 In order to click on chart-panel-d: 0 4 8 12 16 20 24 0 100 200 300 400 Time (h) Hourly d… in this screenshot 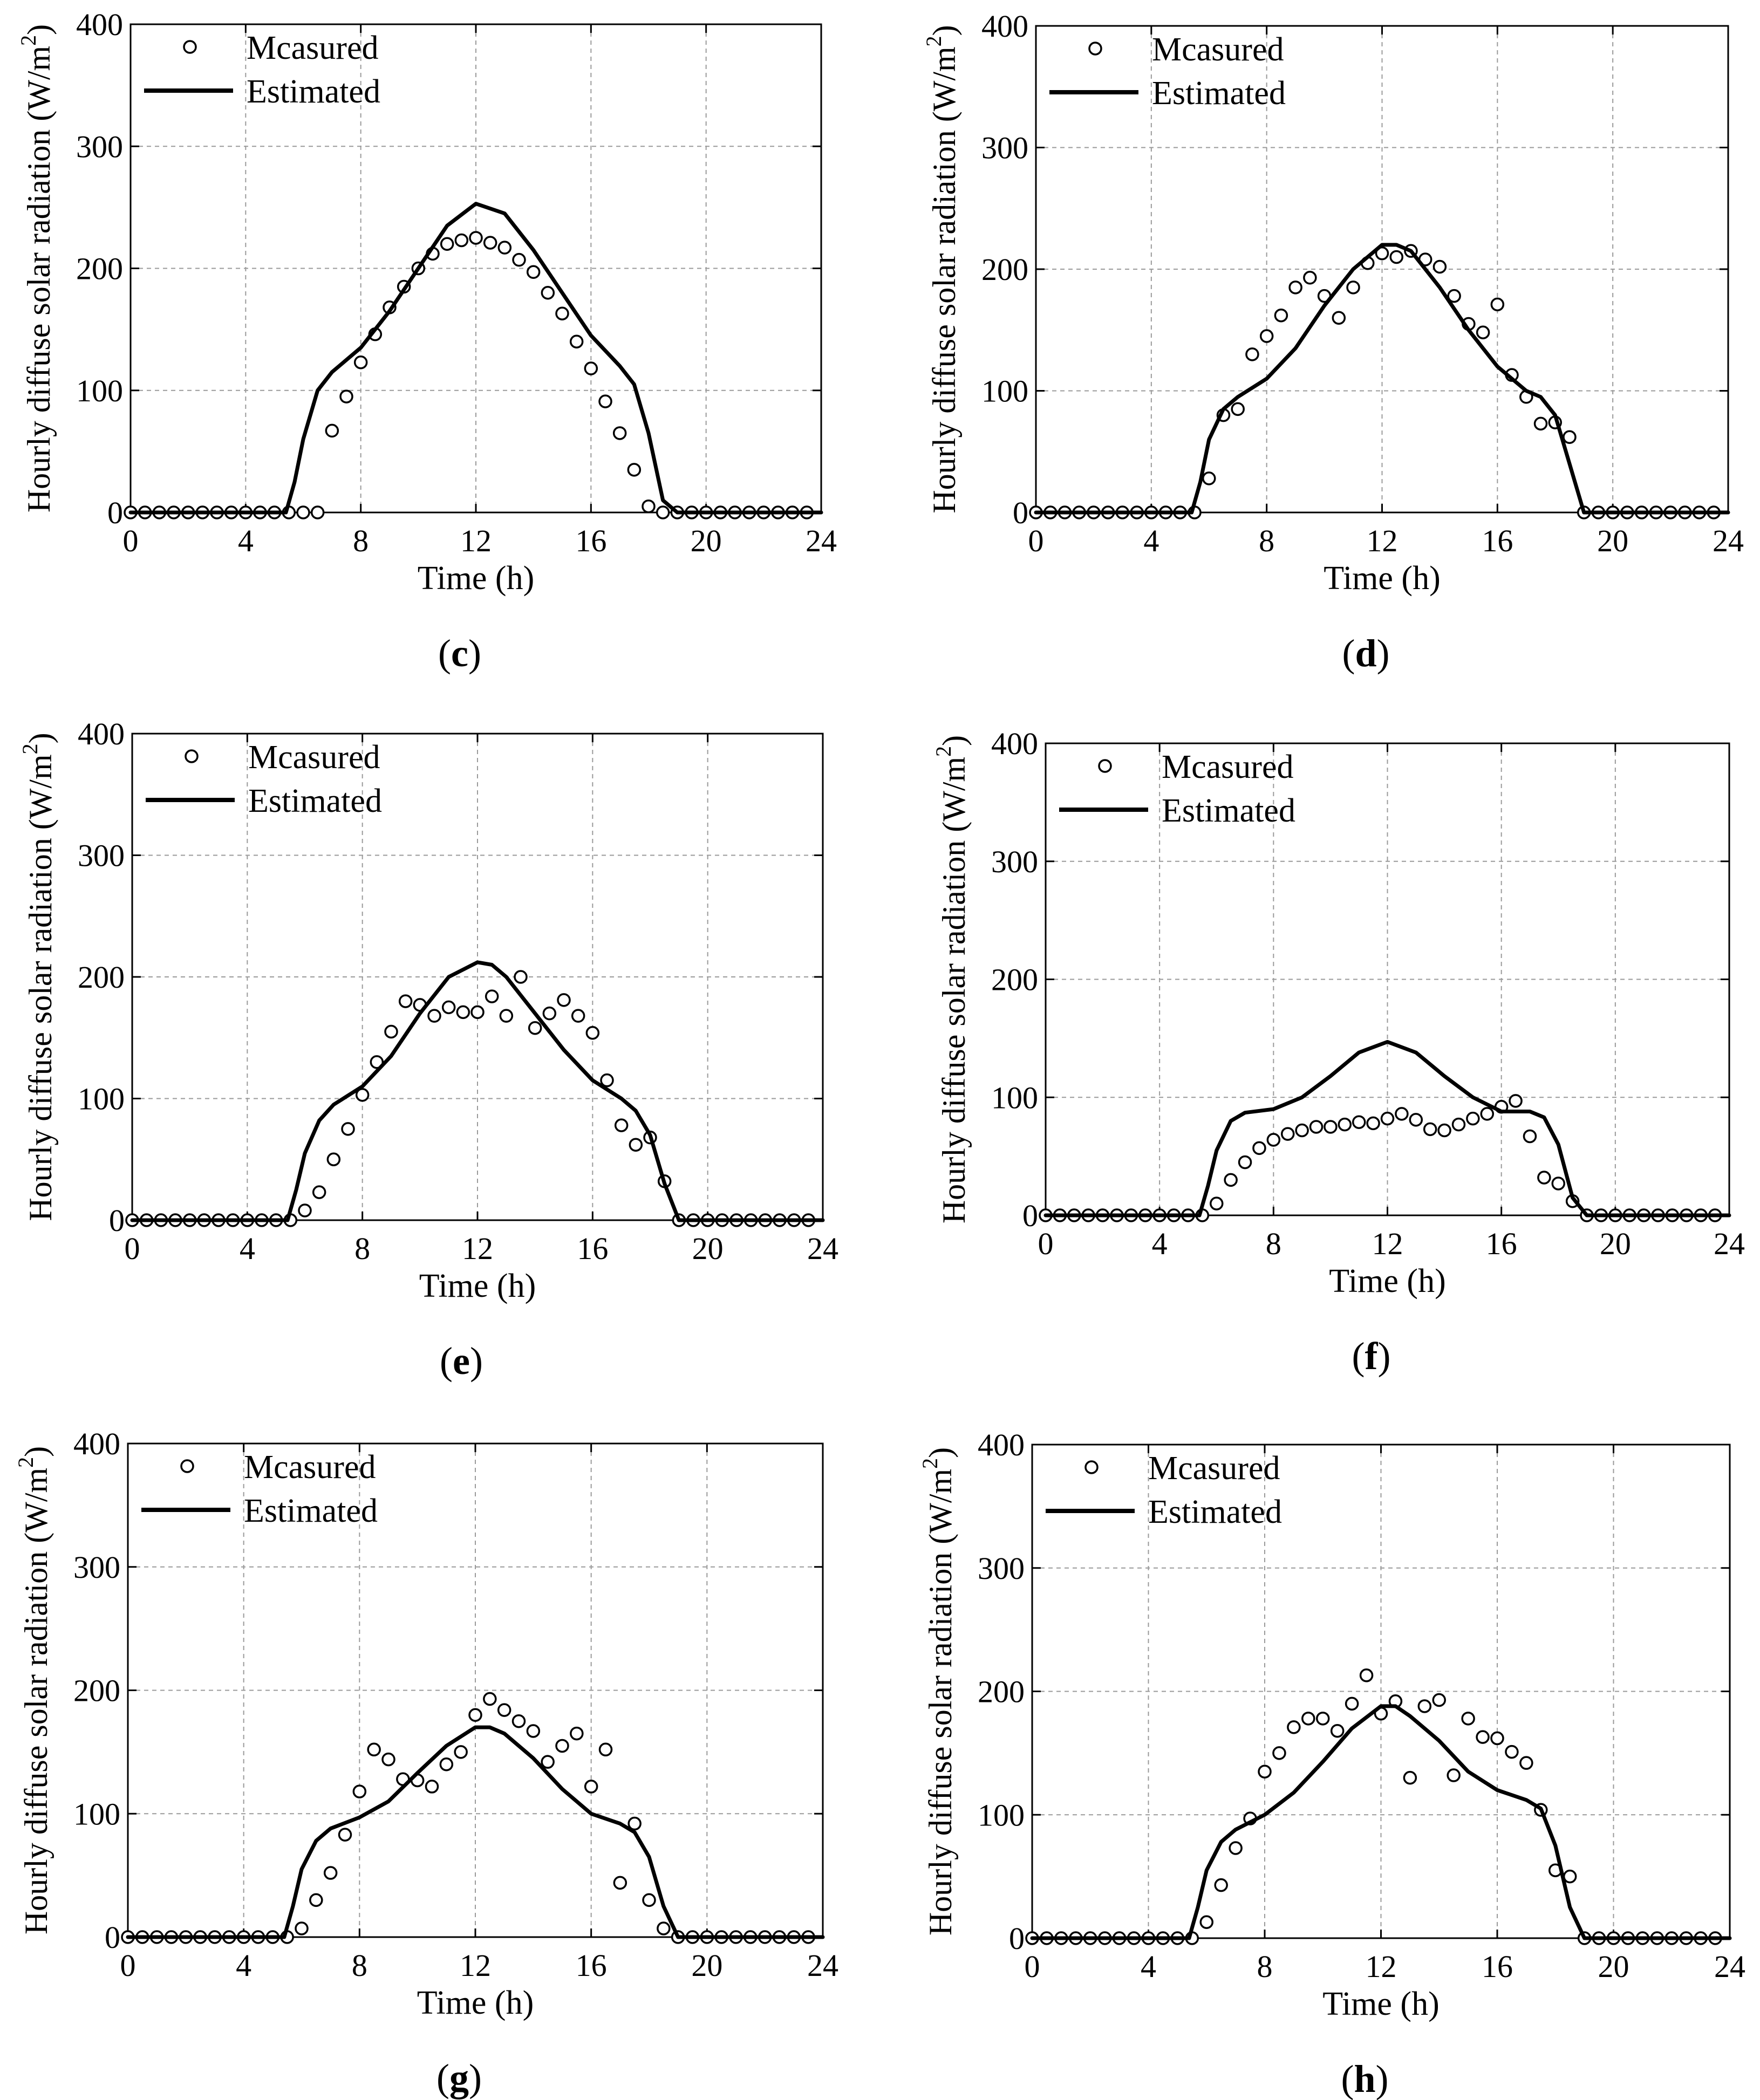, I will do `click(1333, 342)`.